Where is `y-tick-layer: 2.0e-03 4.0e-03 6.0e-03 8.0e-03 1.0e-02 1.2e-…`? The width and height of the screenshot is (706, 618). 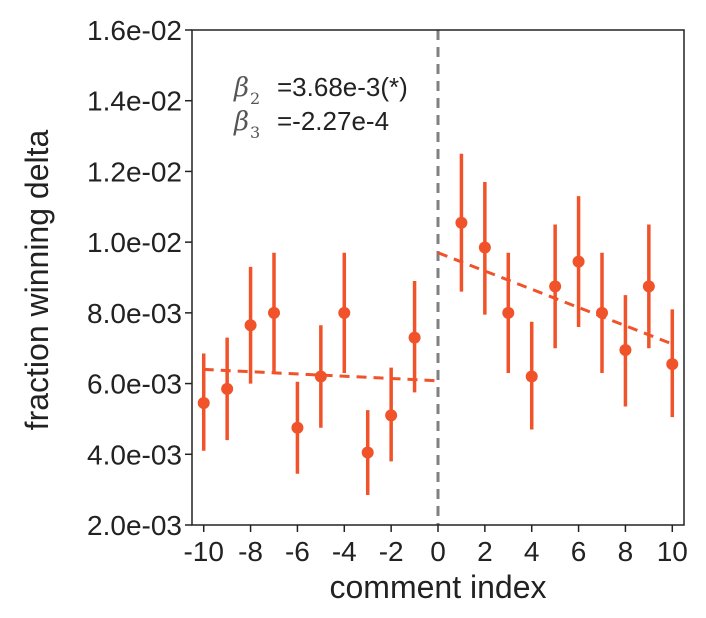 y-tick-layer: 2.0e-03 4.0e-03 6.0e-03 8.0e-03 1.0e-02 1.2e-… is located at coordinates (139, 278).